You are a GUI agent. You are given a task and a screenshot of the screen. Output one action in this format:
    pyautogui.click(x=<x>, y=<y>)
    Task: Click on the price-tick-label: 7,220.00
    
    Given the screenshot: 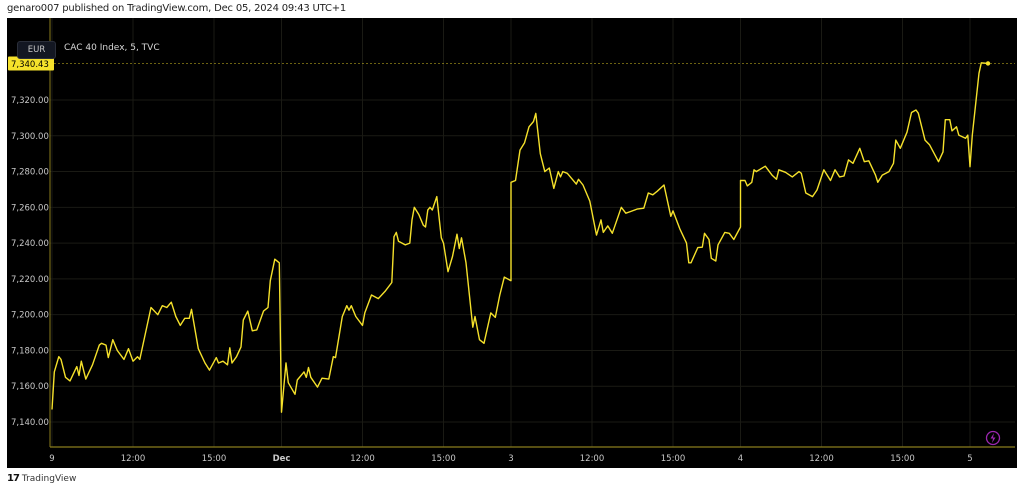 What is the action you would take?
    pyautogui.click(x=30, y=280)
    